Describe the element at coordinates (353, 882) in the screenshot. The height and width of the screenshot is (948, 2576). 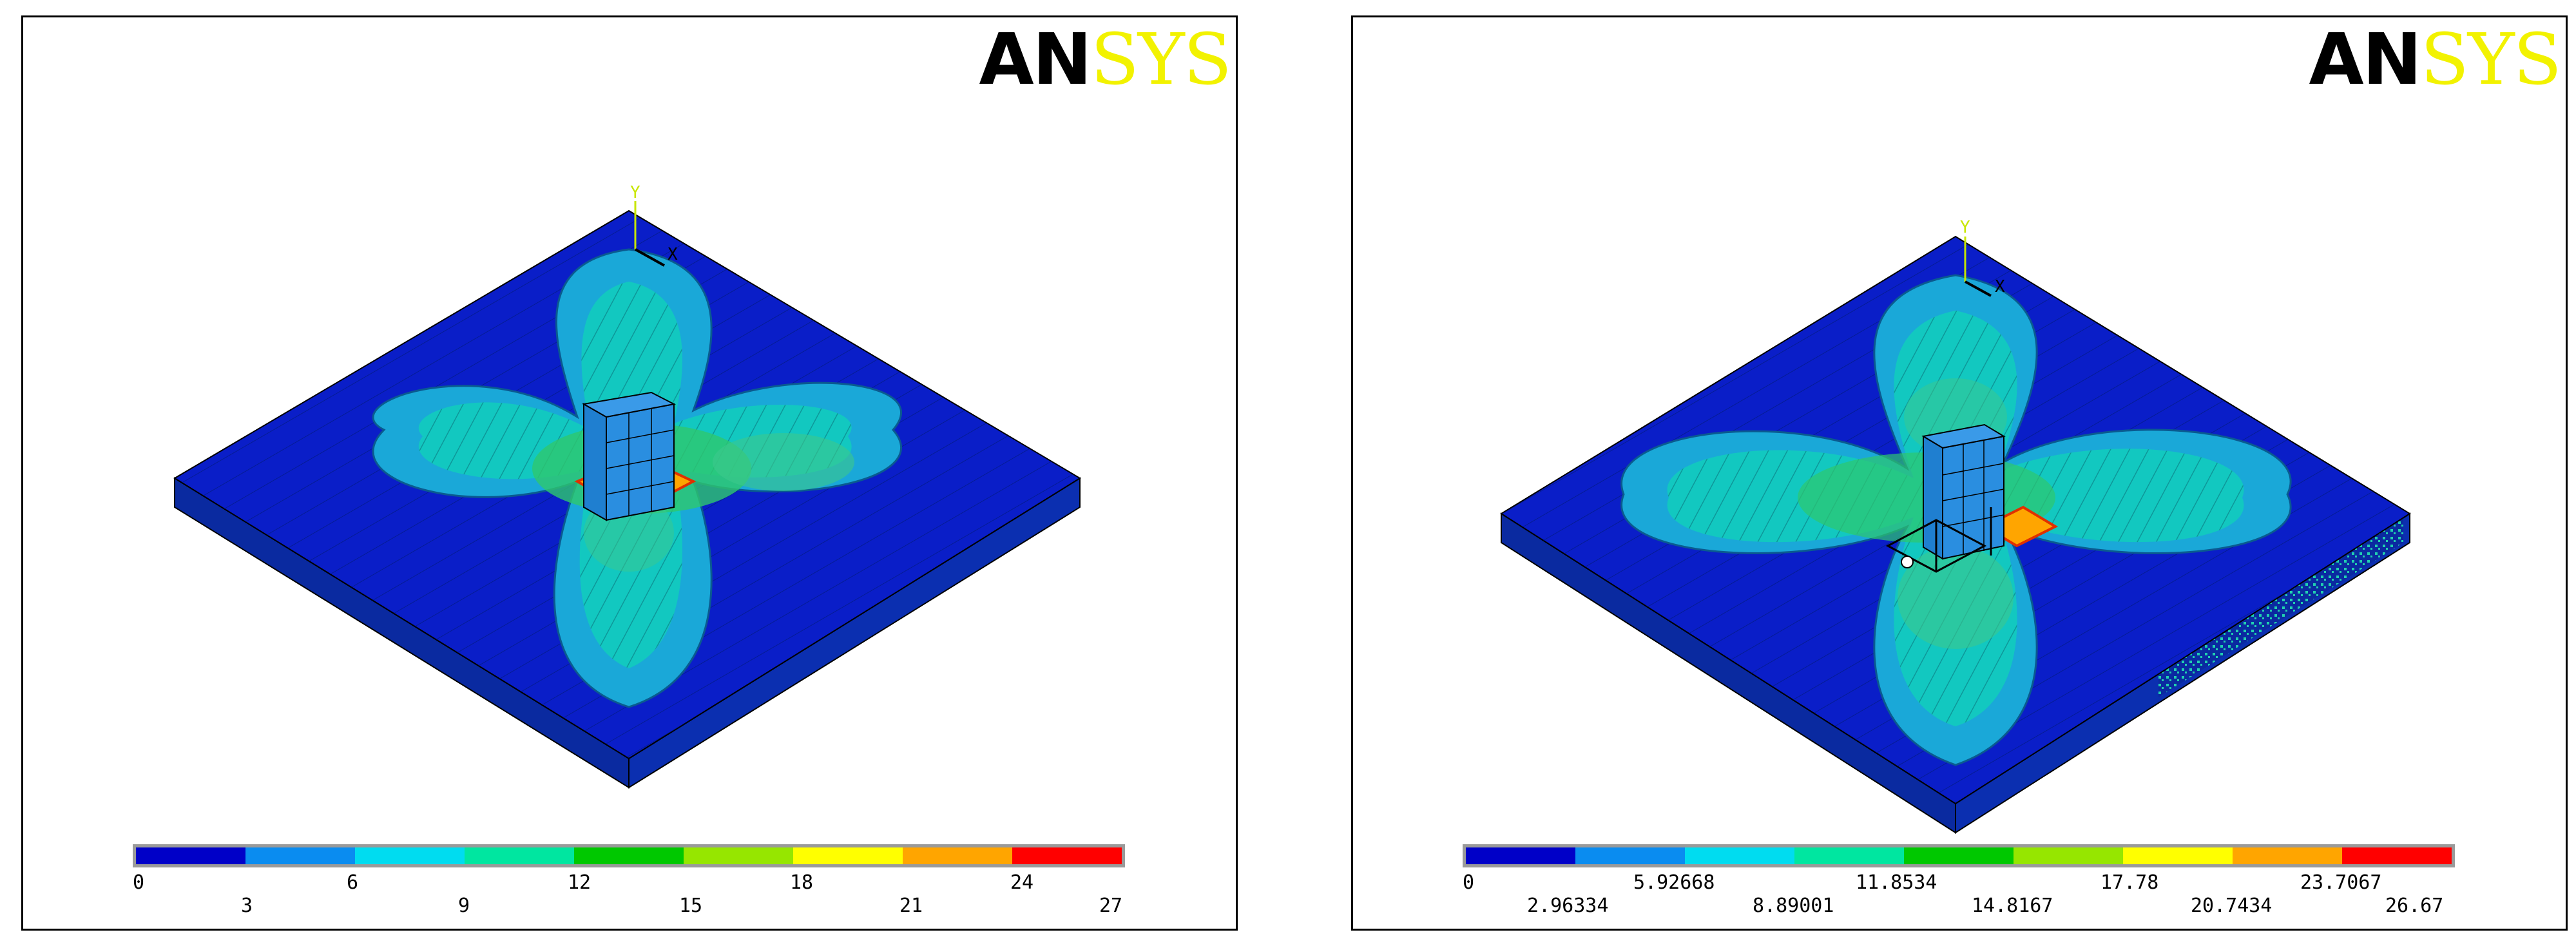
I see `legend-tick: 6` at that location.